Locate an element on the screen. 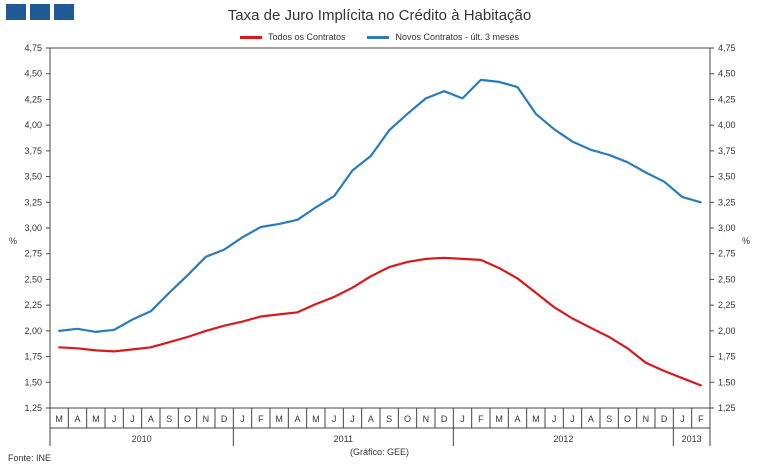 This screenshot has height=468, width=759. y-tick-label-right: 4,50 is located at coordinates (727, 74).